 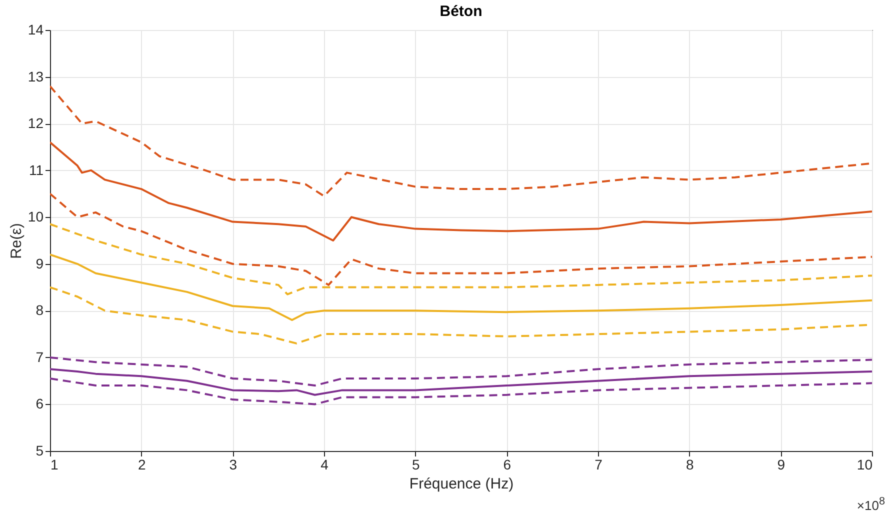 What do you see at coordinates (40, 450) in the screenshot?
I see `y-tick-label: 5` at bounding box center [40, 450].